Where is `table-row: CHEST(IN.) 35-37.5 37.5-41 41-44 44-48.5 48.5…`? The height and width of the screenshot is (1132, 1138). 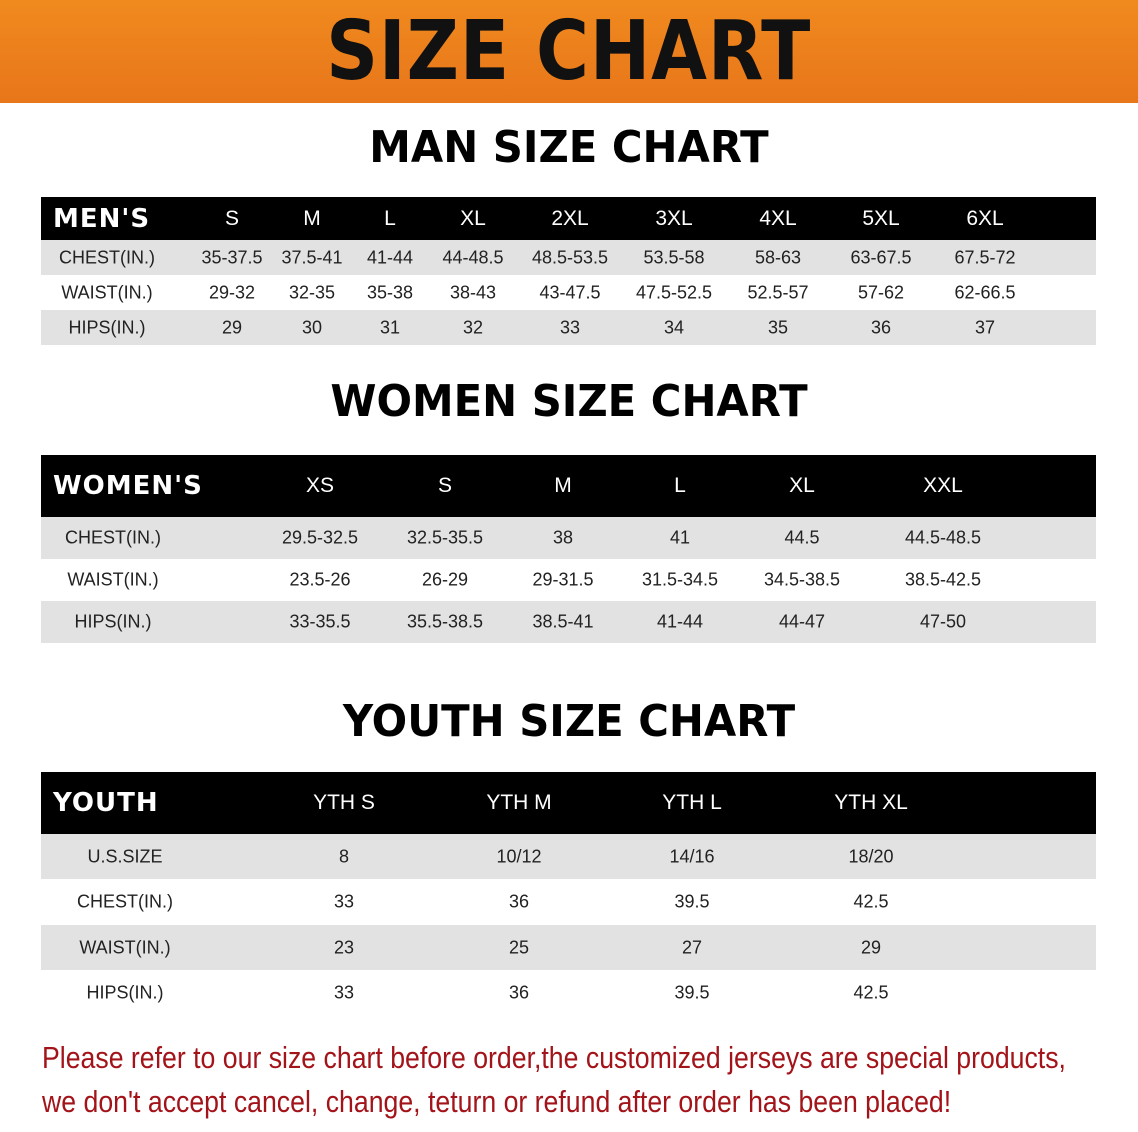 table-row: CHEST(IN.) 35-37.5 37.5-41 41-44 44-48.5 48.5… is located at coordinates (568, 257).